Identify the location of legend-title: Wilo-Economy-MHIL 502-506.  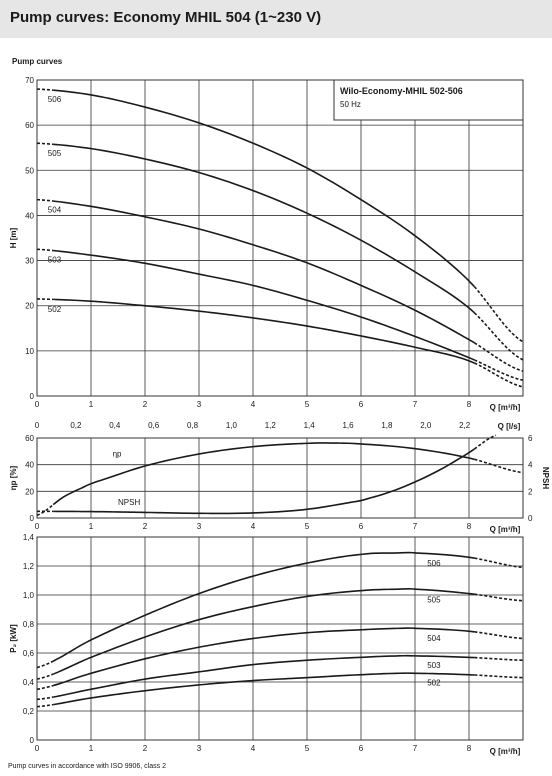
(401, 91).